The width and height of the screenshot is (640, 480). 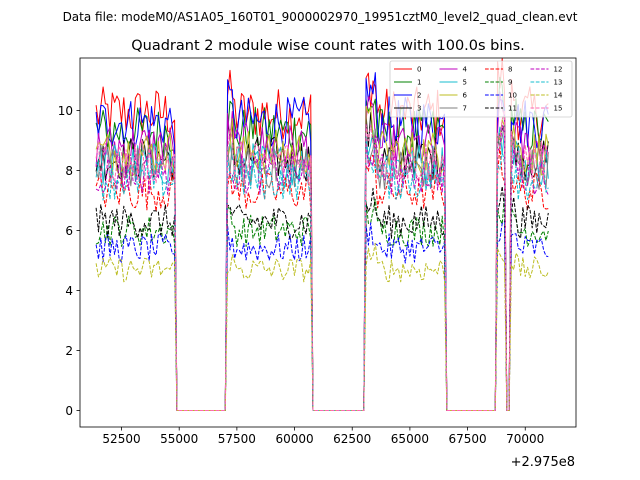 What do you see at coordinates (237, 439) in the screenshot?
I see `x-tick-label: 57500` at bounding box center [237, 439].